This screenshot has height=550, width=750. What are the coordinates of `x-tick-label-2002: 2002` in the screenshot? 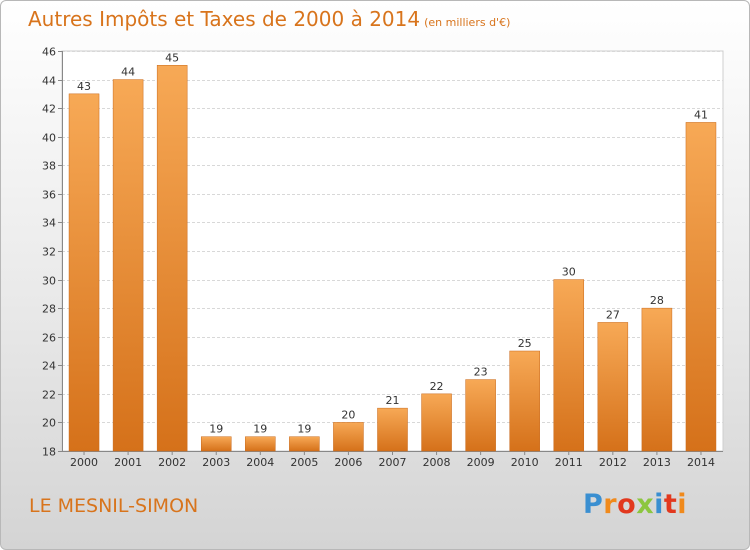 It's located at (172, 462).